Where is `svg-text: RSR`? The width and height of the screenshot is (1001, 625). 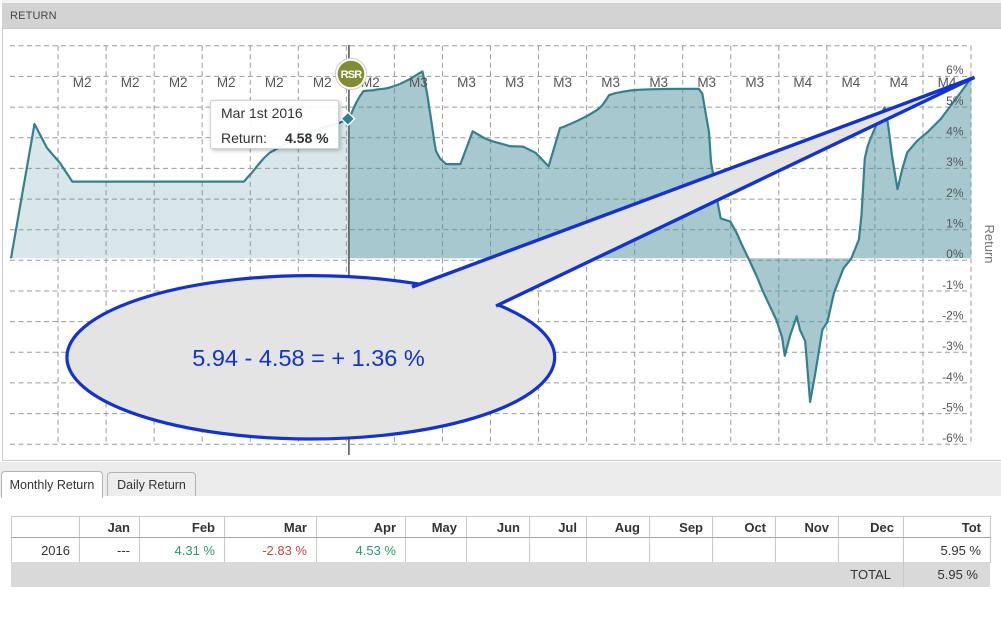
svg-text: RSR is located at coordinates (352, 75).